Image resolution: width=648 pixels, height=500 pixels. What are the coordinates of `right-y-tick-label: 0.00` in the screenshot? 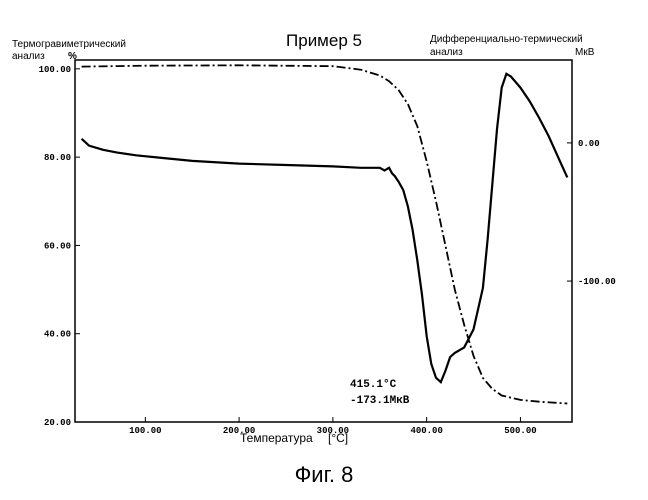 It's located at (589, 144).